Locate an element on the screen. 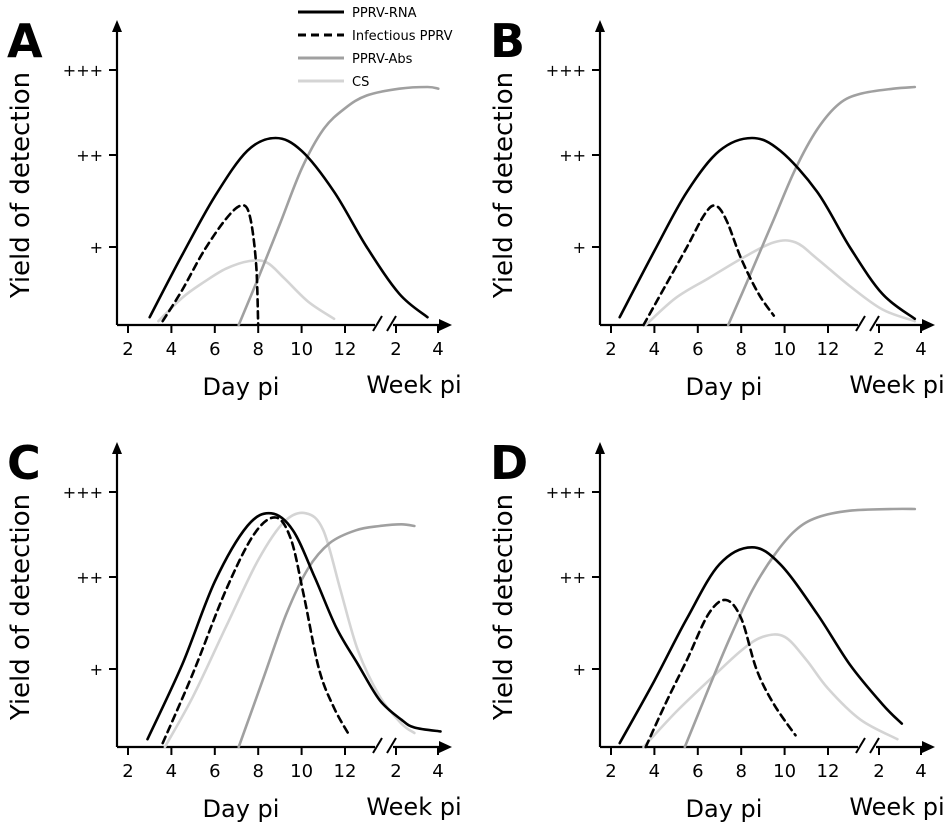 Image resolution: width=949 pixels, height=824 pixels. legend-label: CS is located at coordinates (360, 82).